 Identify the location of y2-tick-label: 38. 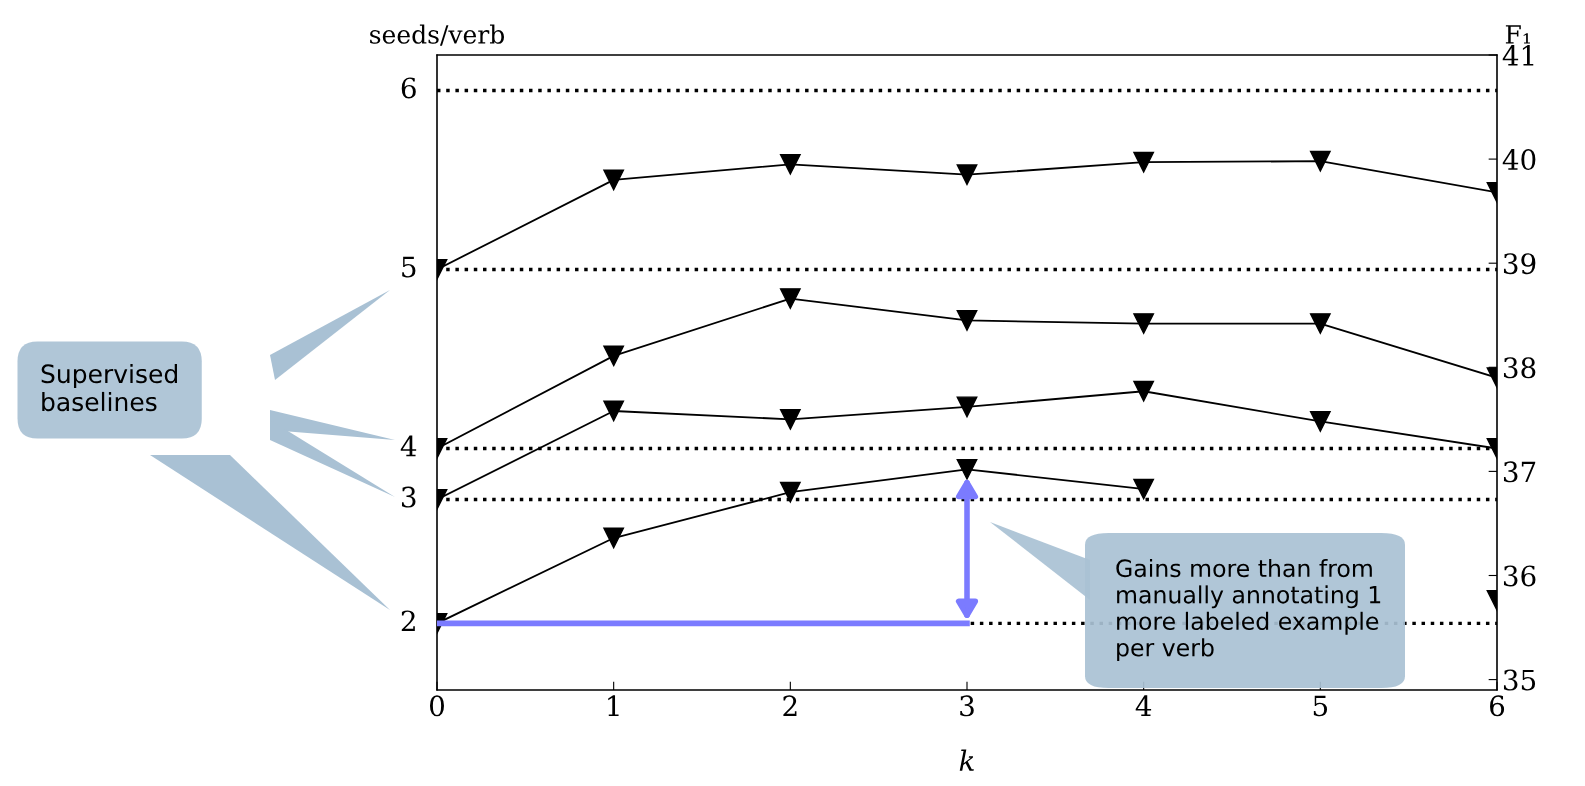
(1519, 368).